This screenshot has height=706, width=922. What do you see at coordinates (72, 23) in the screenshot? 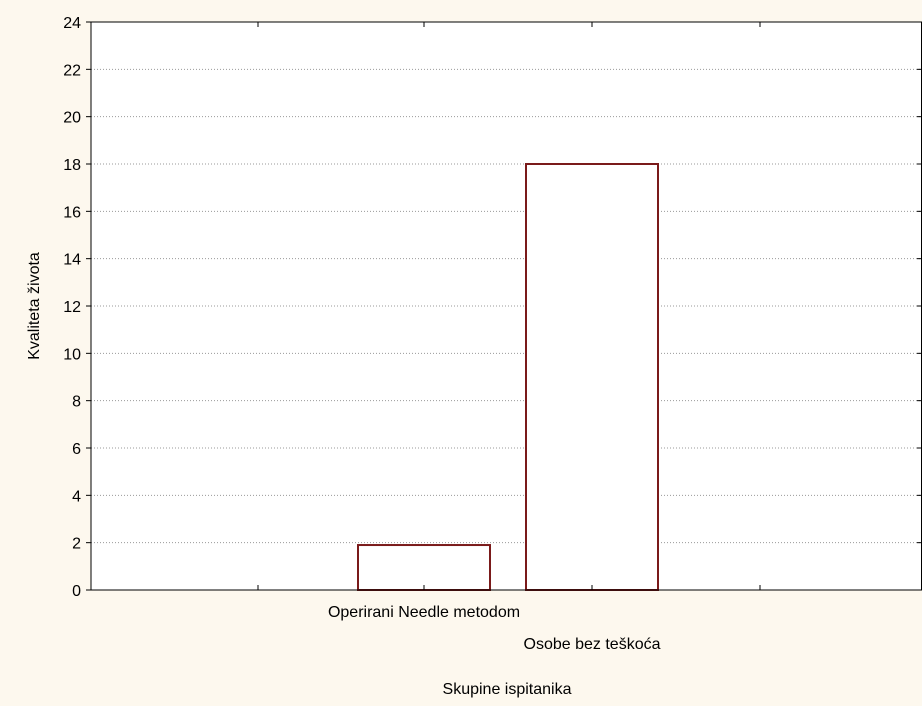
I see `y-tick-label: 24` at bounding box center [72, 23].